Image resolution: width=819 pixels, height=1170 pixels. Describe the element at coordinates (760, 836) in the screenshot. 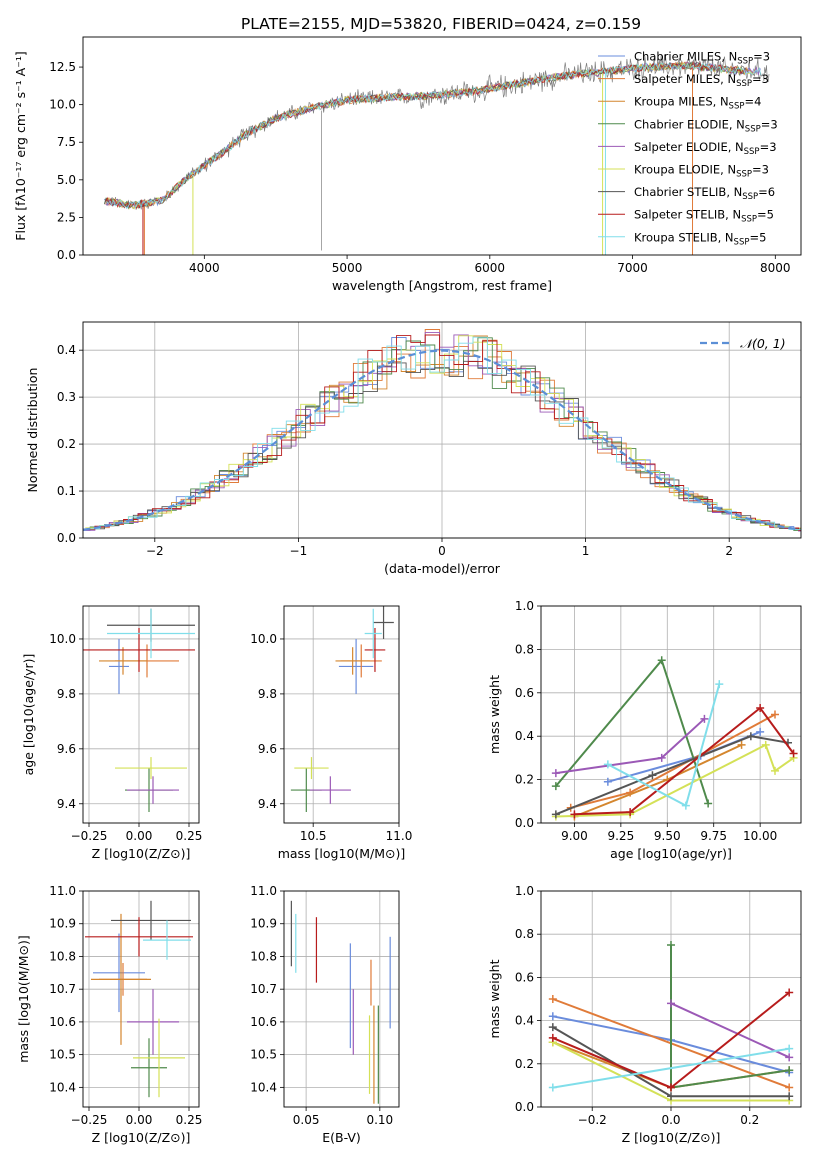

I see `x-tick-label: 10.00` at that location.